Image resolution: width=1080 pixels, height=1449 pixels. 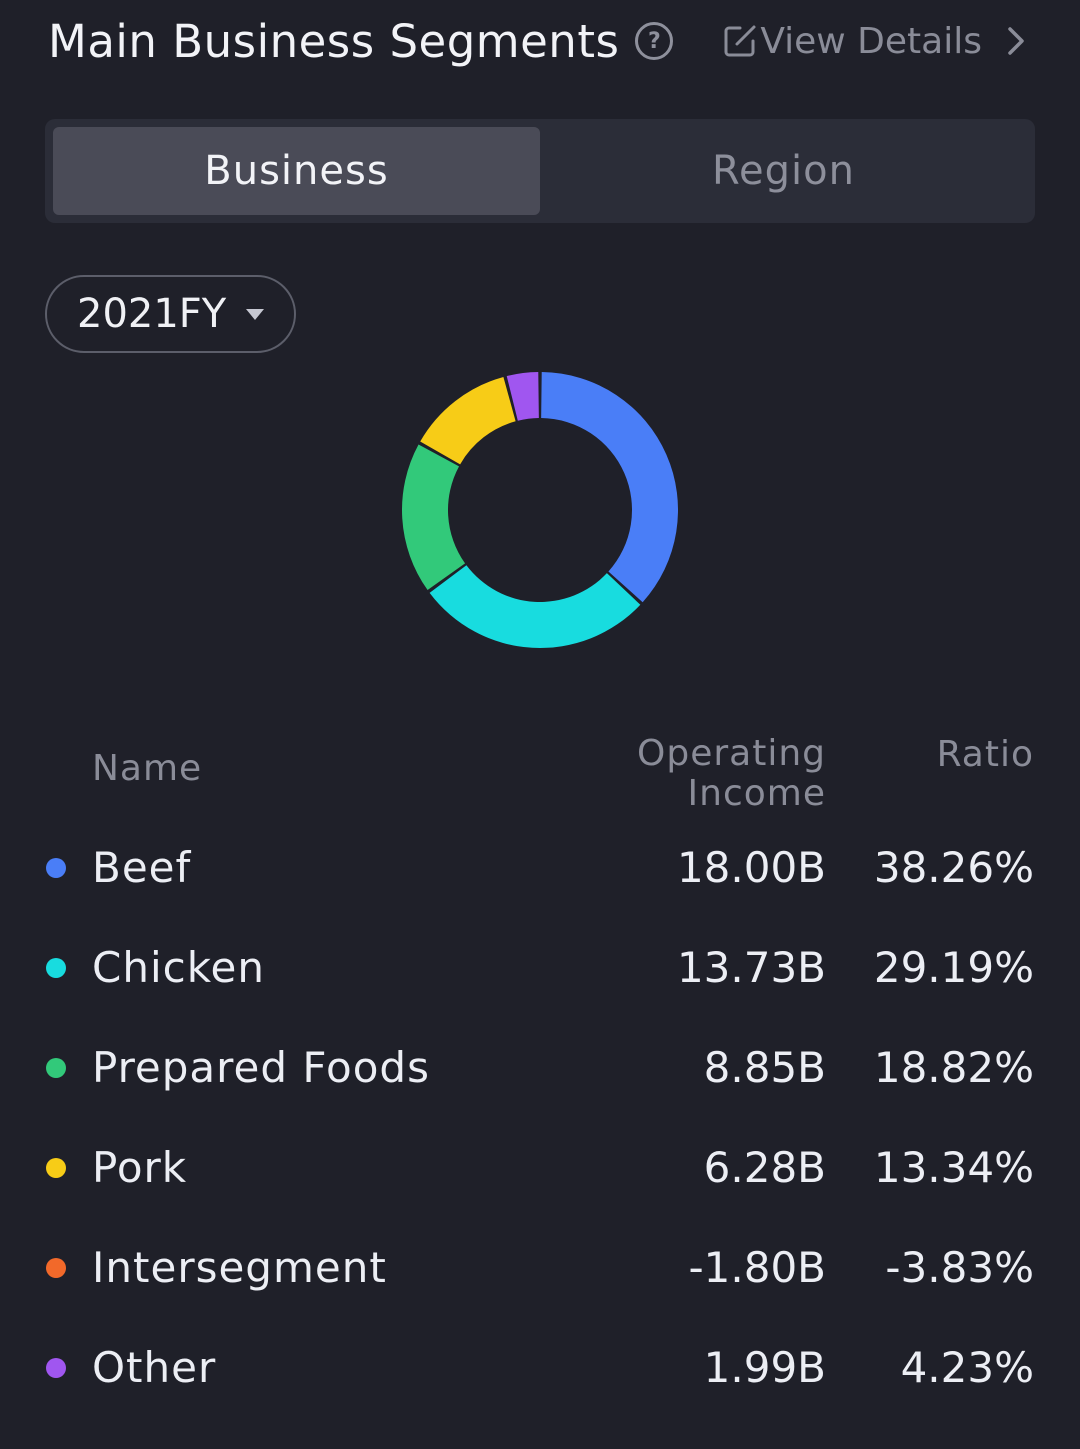 What do you see at coordinates (740, 41) in the screenshot?
I see `external-link-icon` at bounding box center [740, 41].